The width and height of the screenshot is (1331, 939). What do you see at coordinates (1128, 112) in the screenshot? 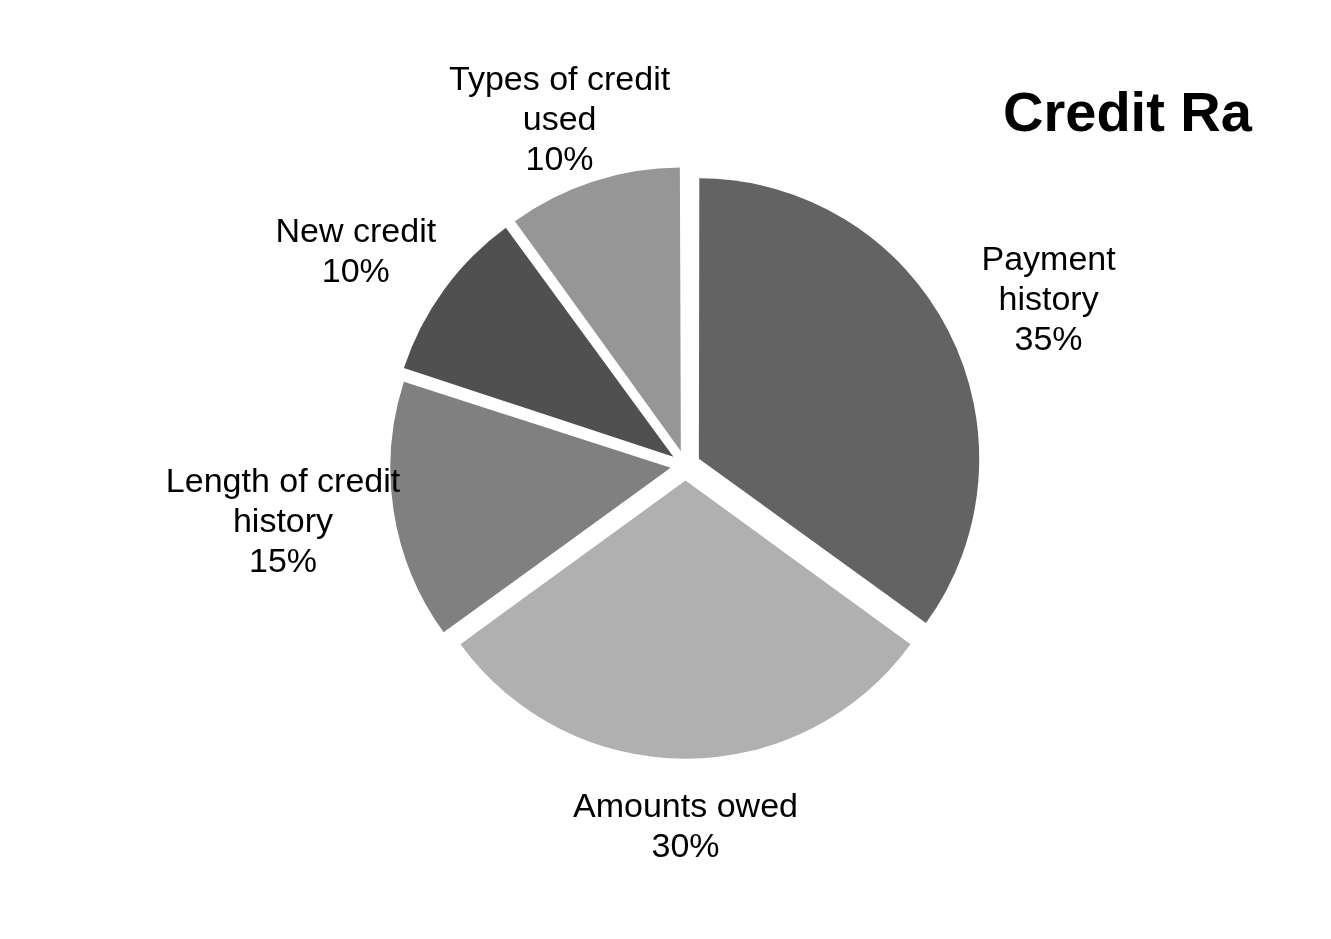
I see `chart-title: Credit Ra` at bounding box center [1128, 112].